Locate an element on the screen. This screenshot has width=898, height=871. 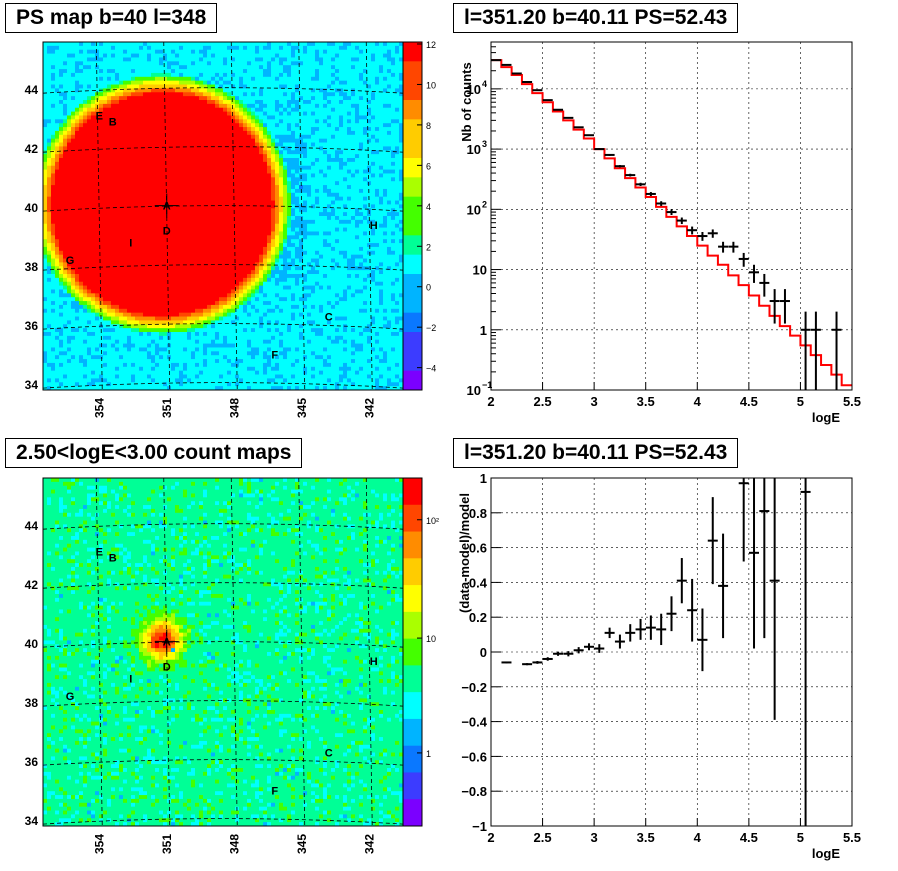
count-map-l-tick-label: 342 is located at coordinates (369, 844).